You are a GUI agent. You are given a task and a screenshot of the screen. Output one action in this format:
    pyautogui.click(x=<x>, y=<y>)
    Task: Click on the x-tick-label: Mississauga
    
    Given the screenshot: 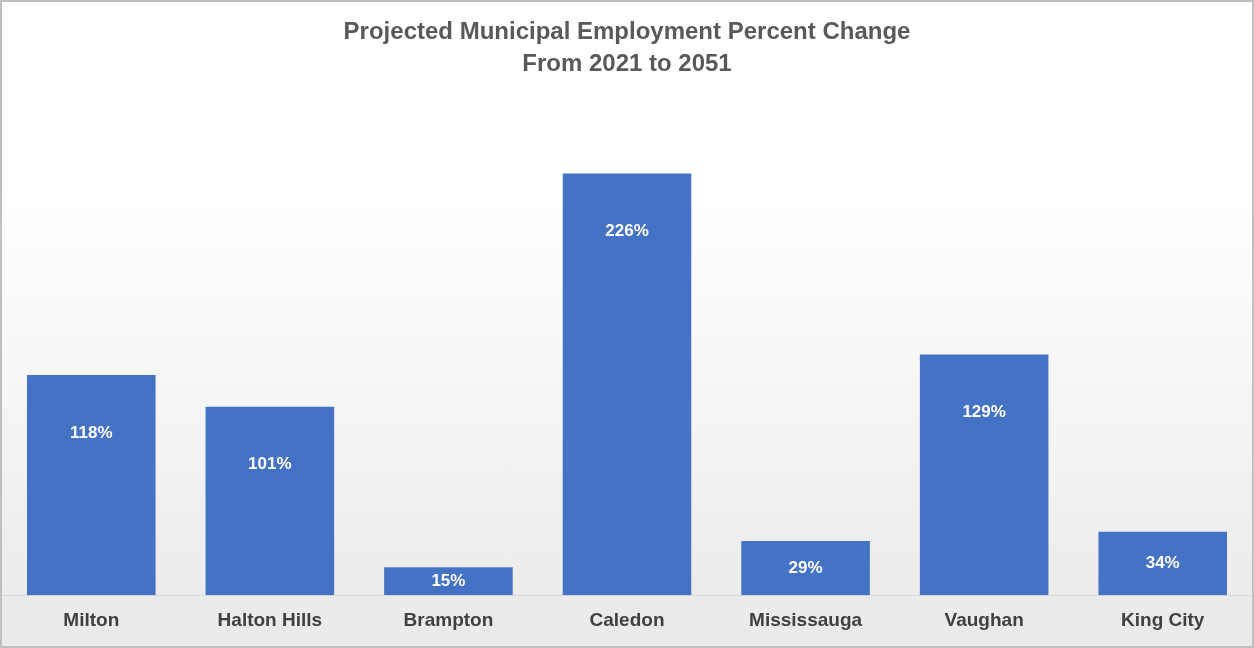 What is the action you would take?
    pyautogui.click(x=806, y=619)
    